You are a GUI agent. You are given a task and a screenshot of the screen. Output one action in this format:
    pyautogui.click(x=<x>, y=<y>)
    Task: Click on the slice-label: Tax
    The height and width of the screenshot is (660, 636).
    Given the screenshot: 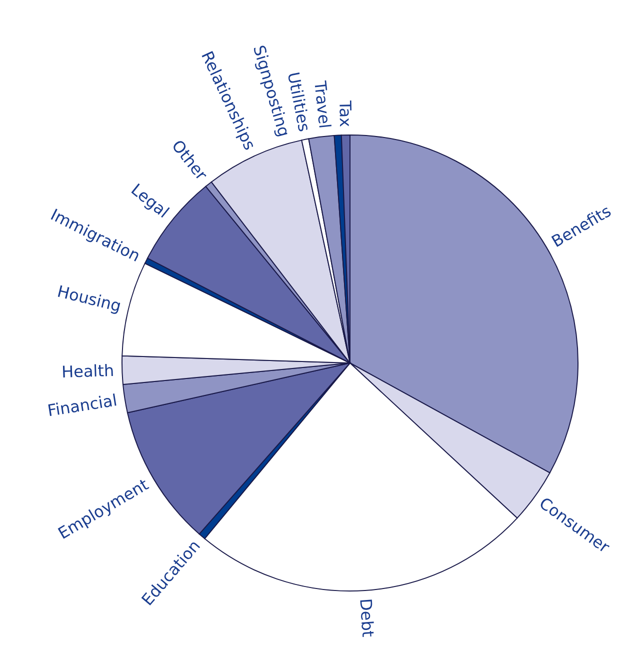 What is the action you would take?
    pyautogui.click(x=346, y=113)
    